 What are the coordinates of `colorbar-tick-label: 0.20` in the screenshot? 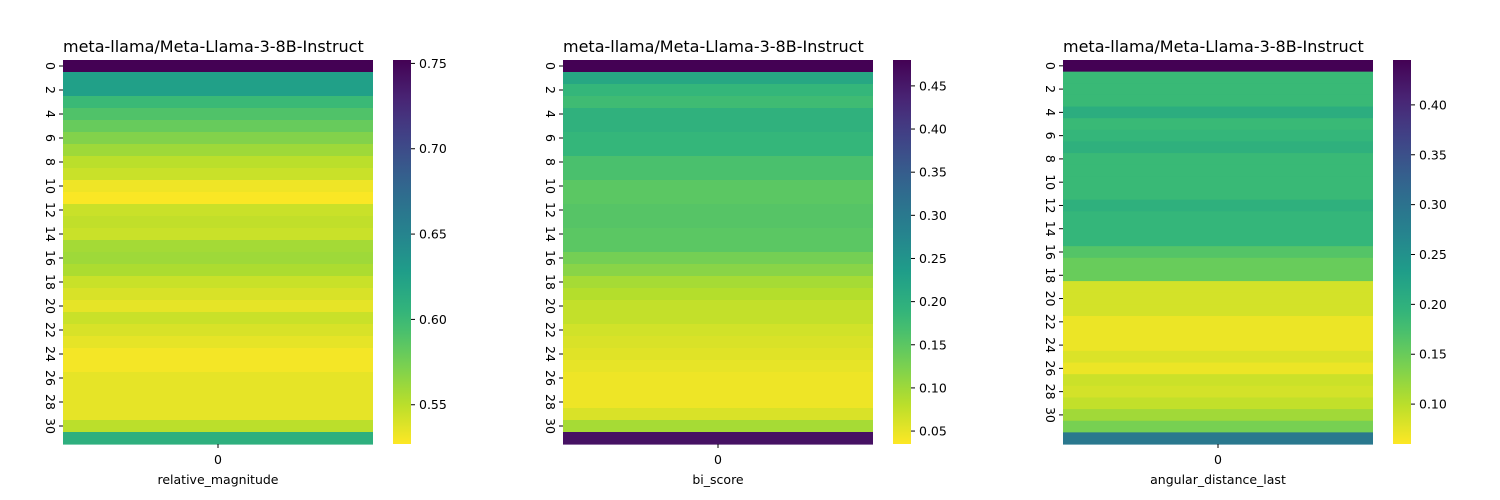 It's located at (1433, 304).